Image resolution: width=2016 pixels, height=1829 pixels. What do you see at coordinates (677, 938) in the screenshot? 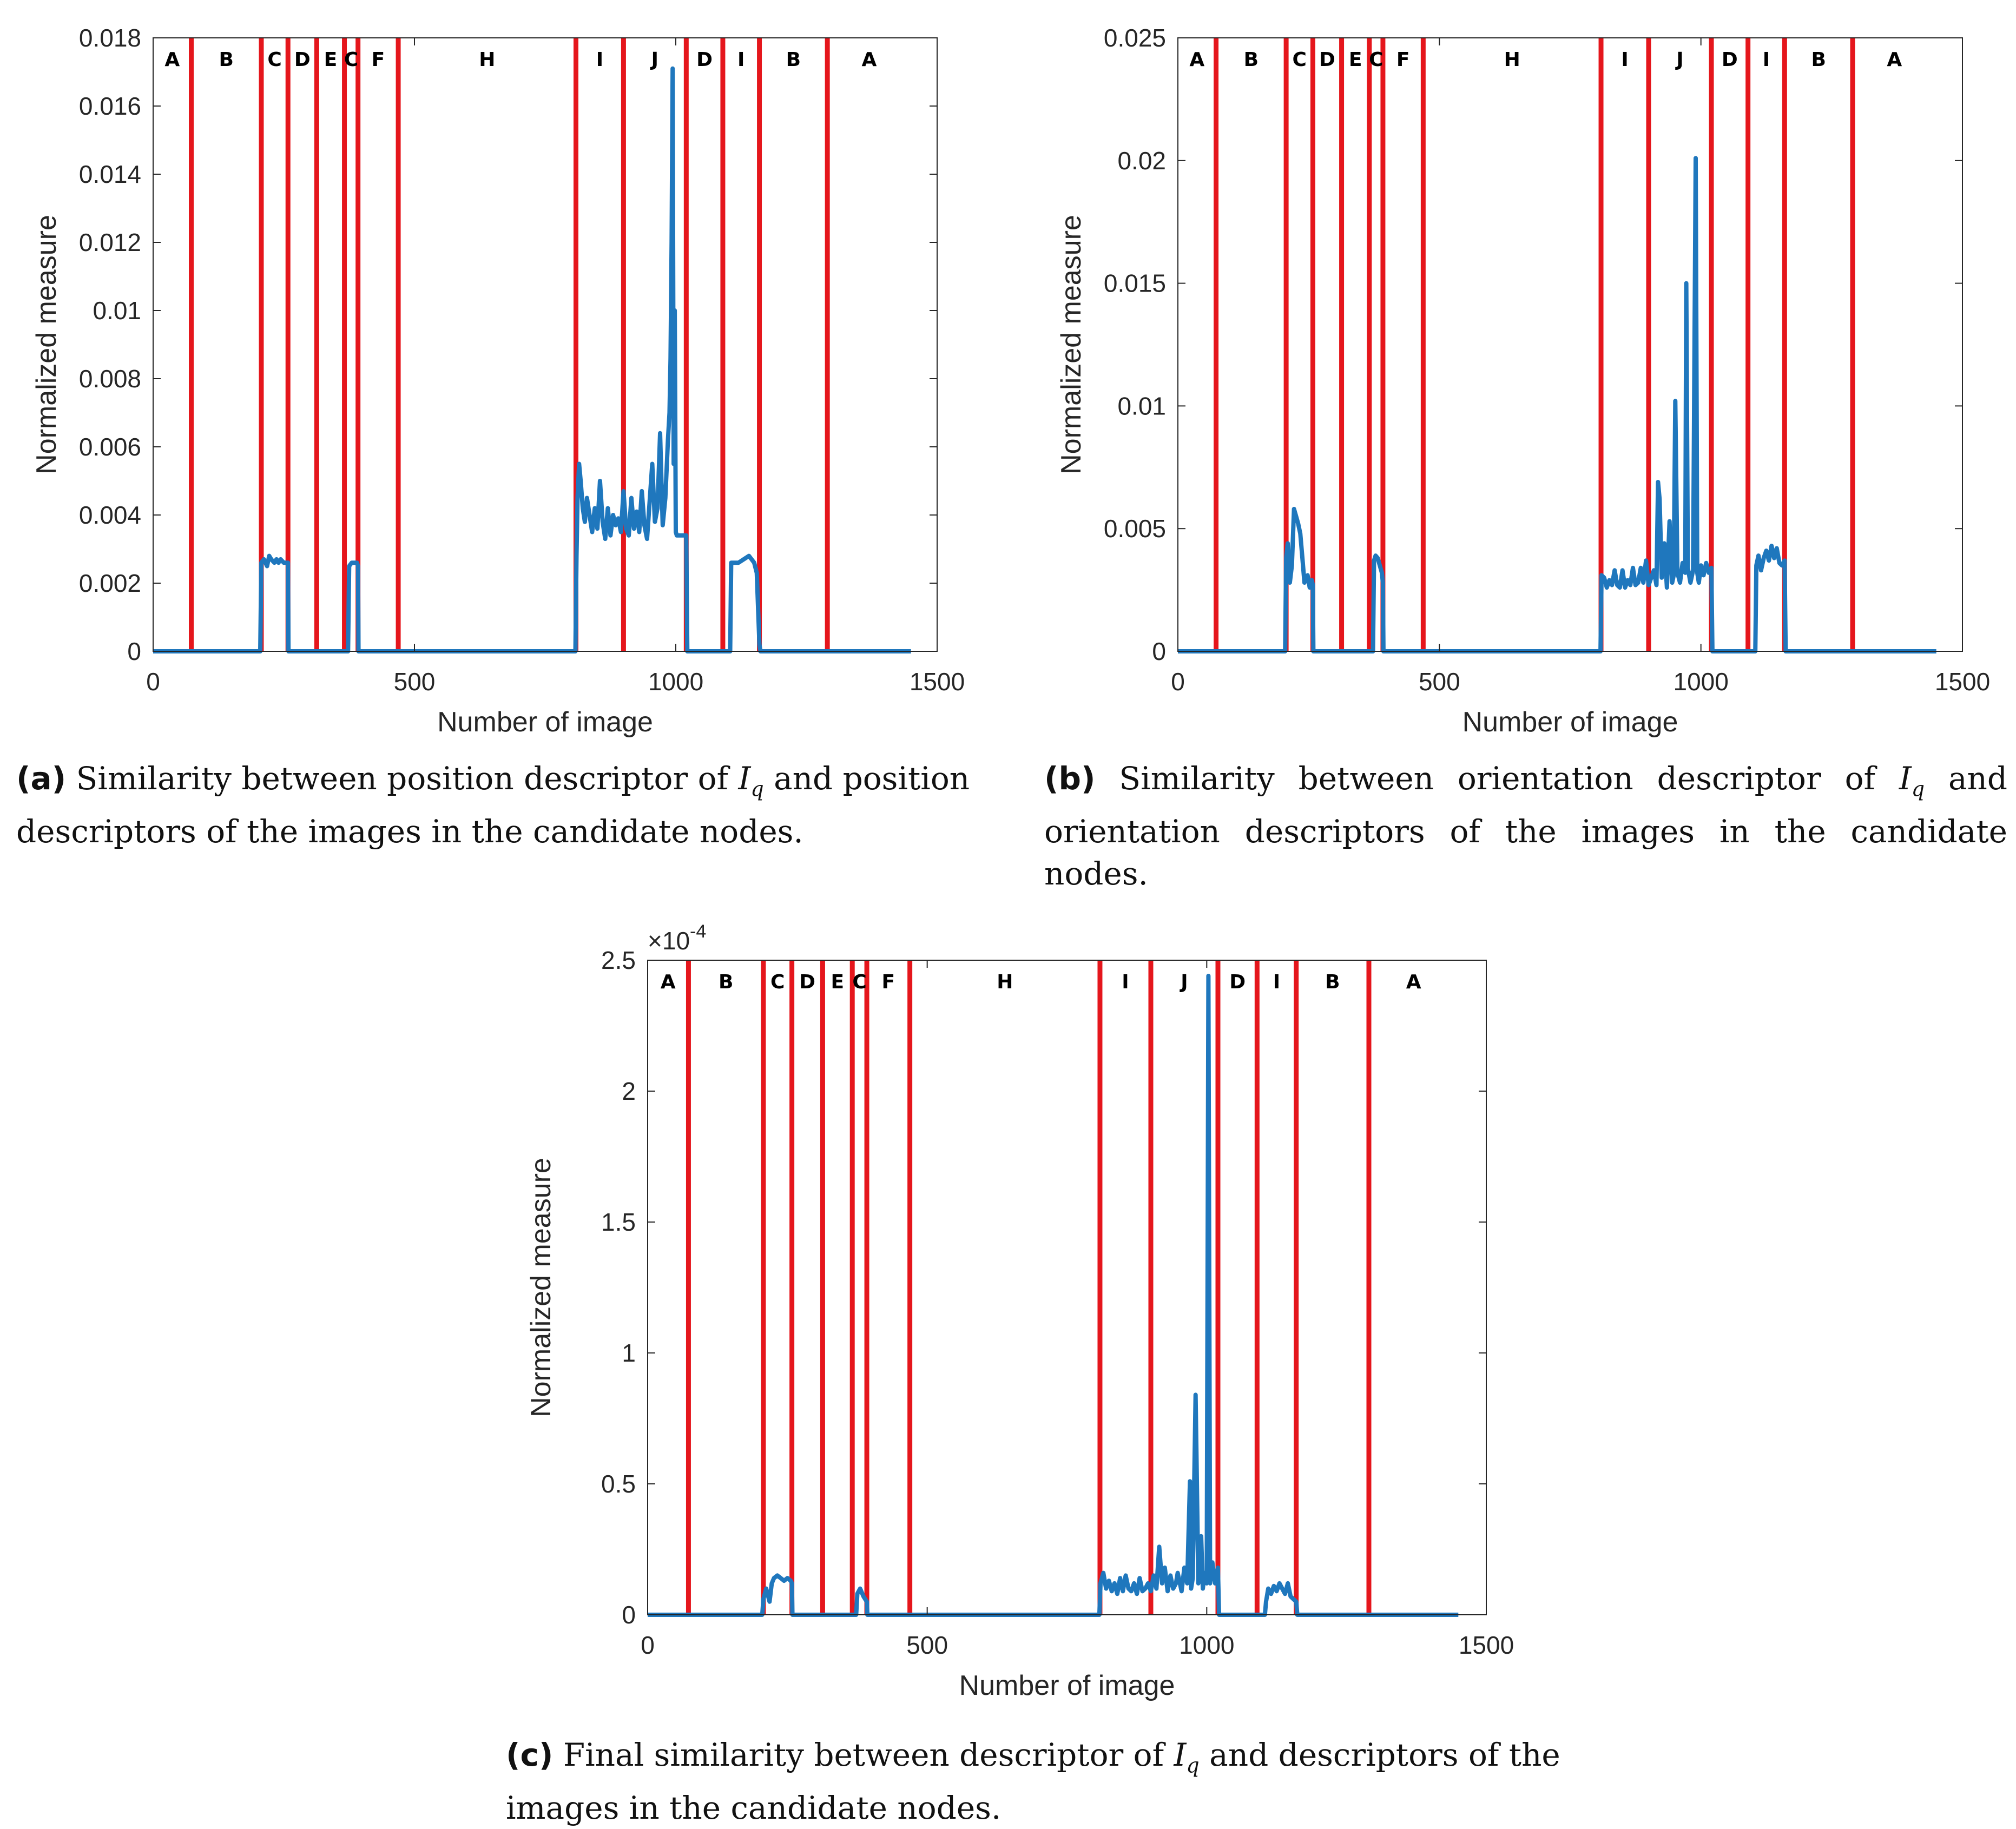
I see `y-exponent-label: ×10⁻⁴` at bounding box center [677, 938].